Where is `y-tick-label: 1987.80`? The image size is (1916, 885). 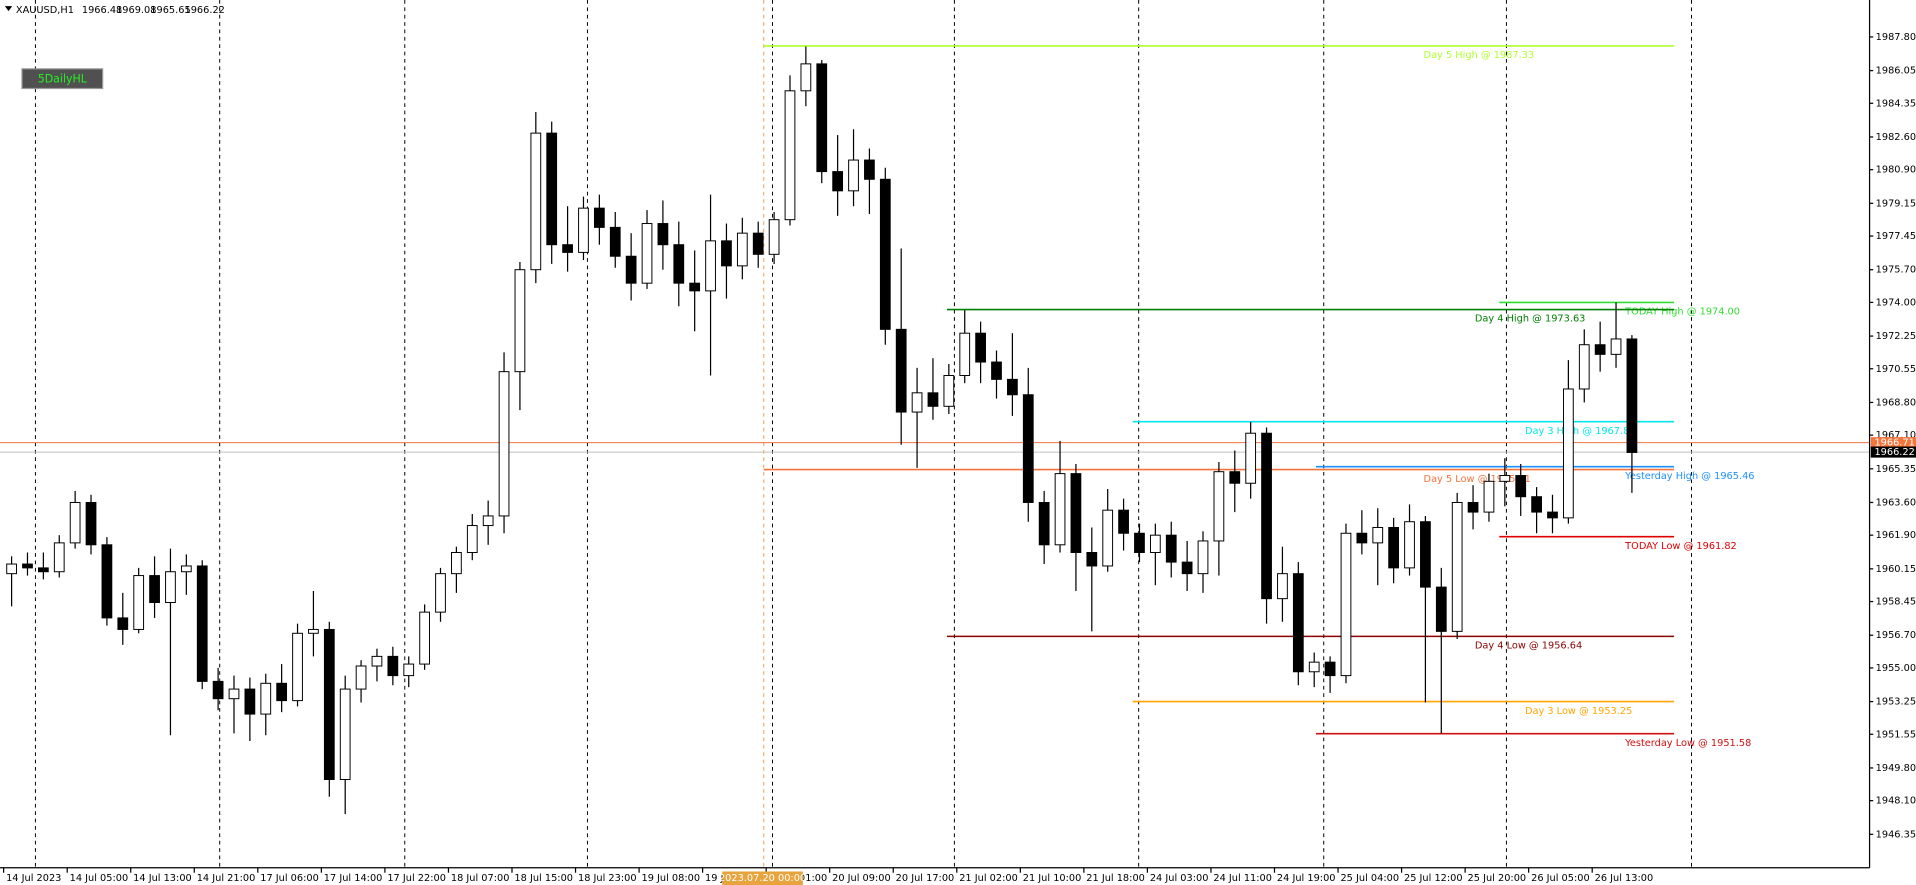
y-tick-label: 1987.80 is located at coordinates (1896, 37).